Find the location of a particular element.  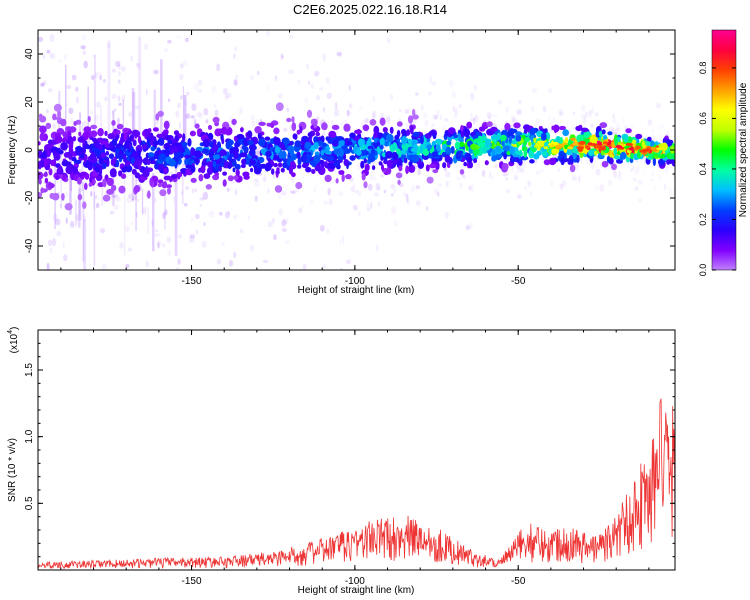

spectrogram-y-tick-label: -40 is located at coordinates (29, 245).